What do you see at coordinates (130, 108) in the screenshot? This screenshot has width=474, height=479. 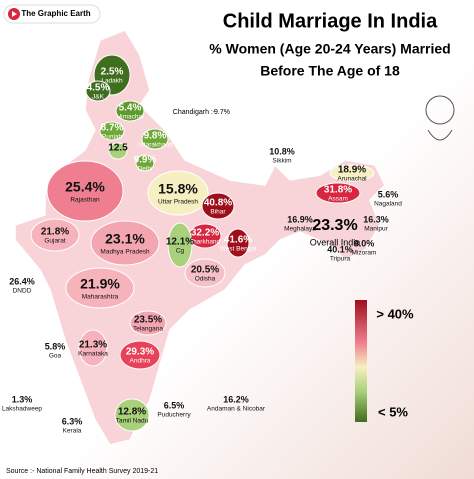 I see `state-value: 5.4%` at bounding box center [130, 108].